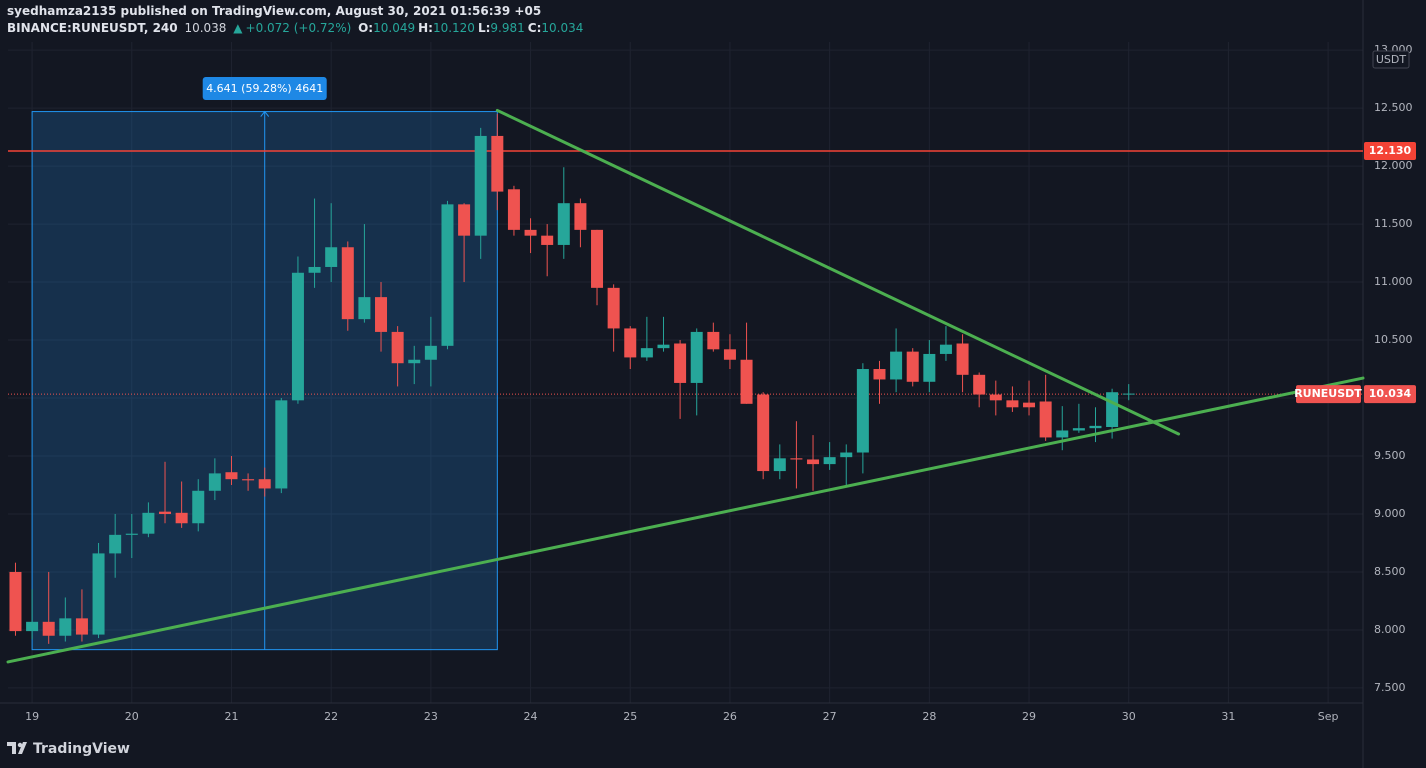  What do you see at coordinates (453, 28) in the screenshot?
I see `ohlc-value: 10.120` at bounding box center [453, 28].